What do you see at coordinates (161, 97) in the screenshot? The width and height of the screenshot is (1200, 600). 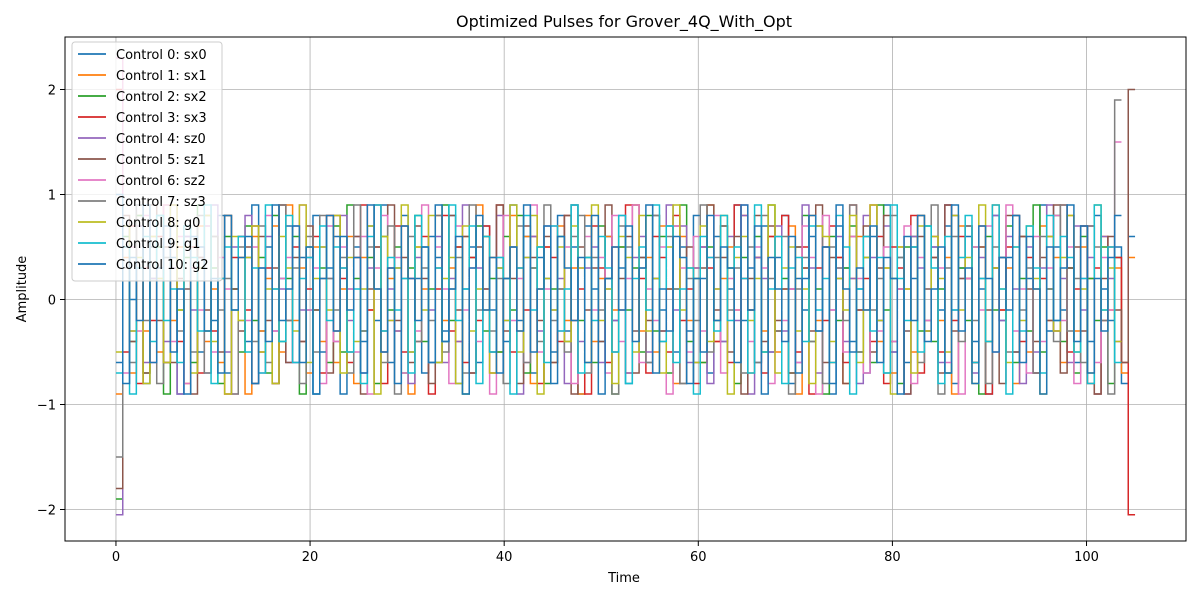 I see `legend-label: Control 2: sx2` at bounding box center [161, 97].